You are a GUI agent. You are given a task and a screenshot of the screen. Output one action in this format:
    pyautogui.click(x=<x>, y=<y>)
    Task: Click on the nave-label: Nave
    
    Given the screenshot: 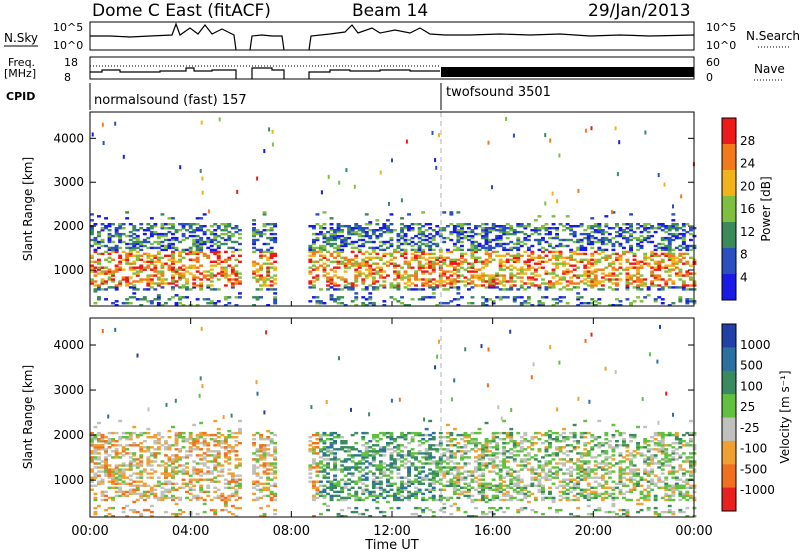 What is the action you would take?
    pyautogui.click(x=769, y=69)
    